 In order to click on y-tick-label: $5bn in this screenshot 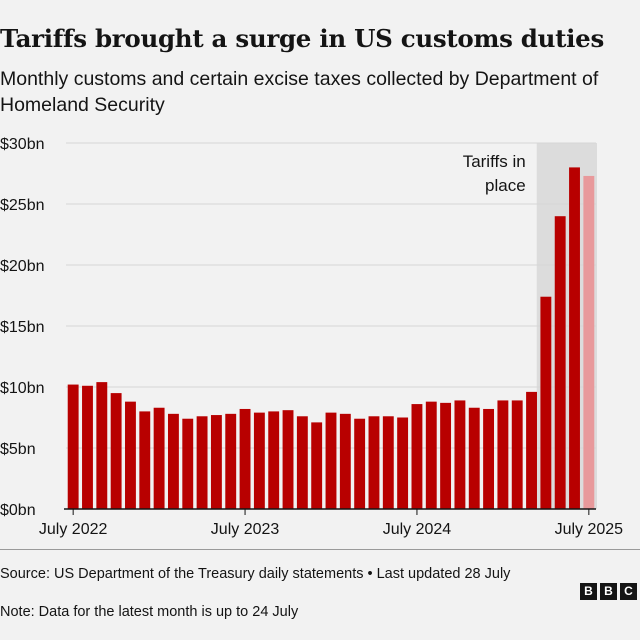, I will do `click(18, 449)`.